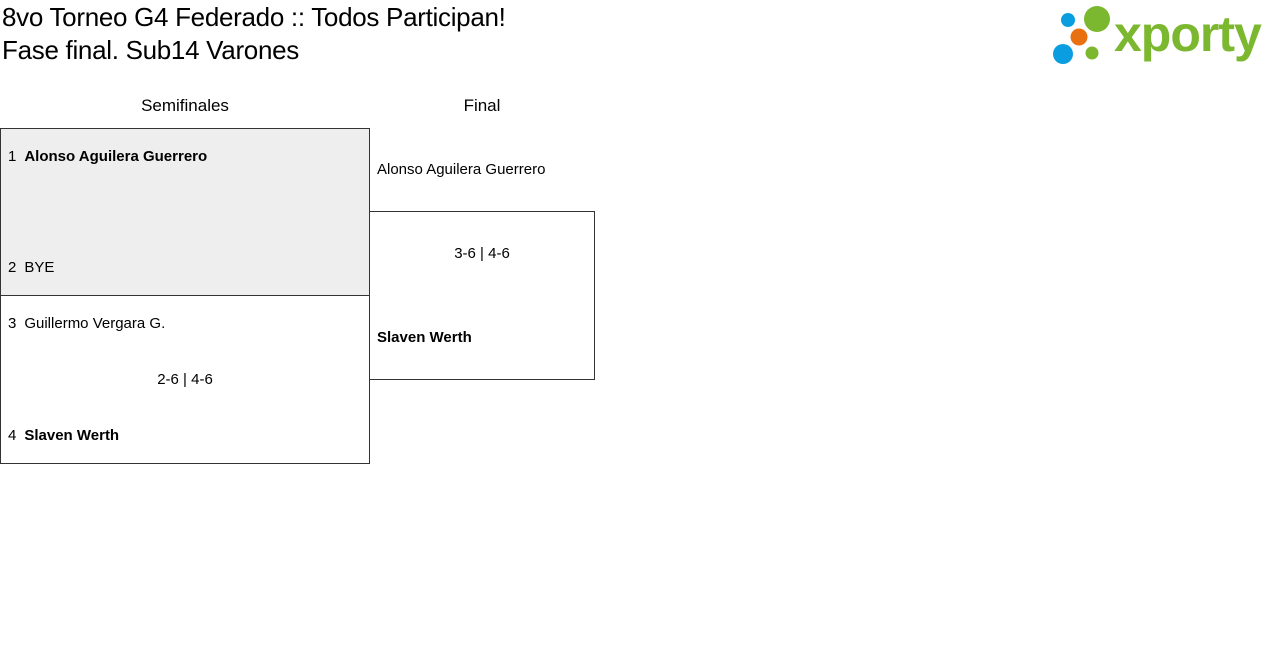 The image size is (1280, 661). I want to click on xporty-logo: xporty, so click(1163, 36).